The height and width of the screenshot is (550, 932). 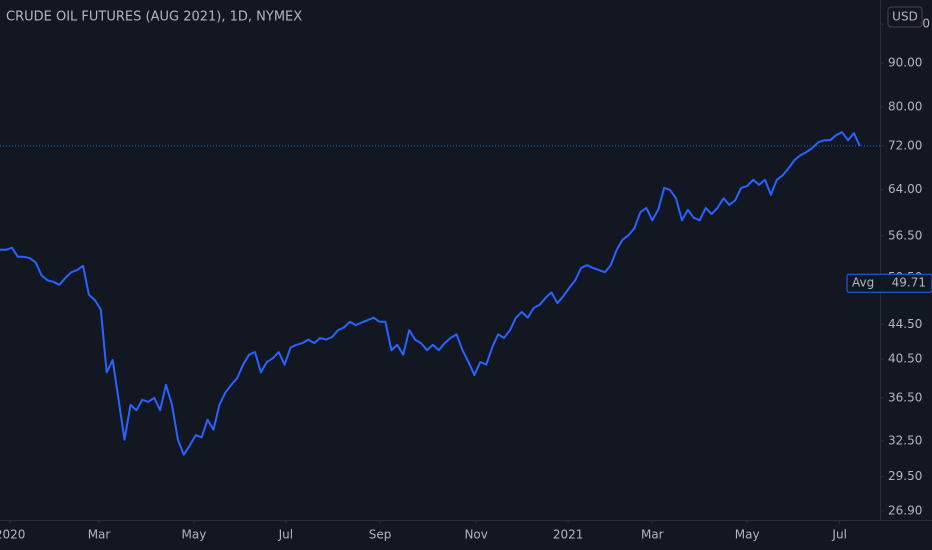 What do you see at coordinates (905, 145) in the screenshot?
I see `y-tick-label: 72.00` at bounding box center [905, 145].